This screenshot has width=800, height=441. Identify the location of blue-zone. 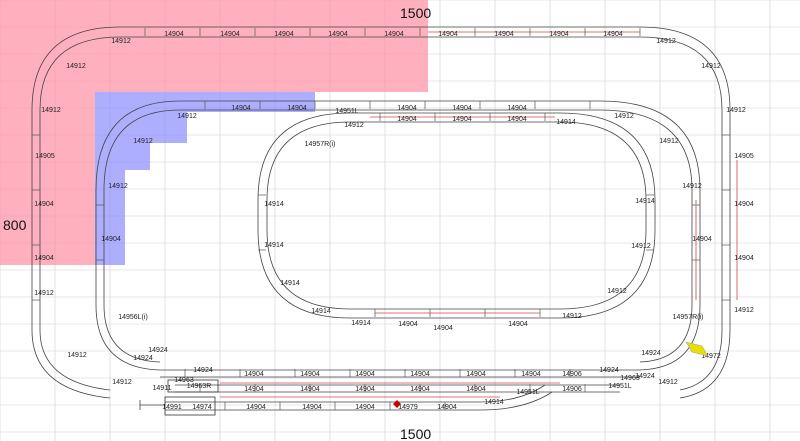
(205, 178).